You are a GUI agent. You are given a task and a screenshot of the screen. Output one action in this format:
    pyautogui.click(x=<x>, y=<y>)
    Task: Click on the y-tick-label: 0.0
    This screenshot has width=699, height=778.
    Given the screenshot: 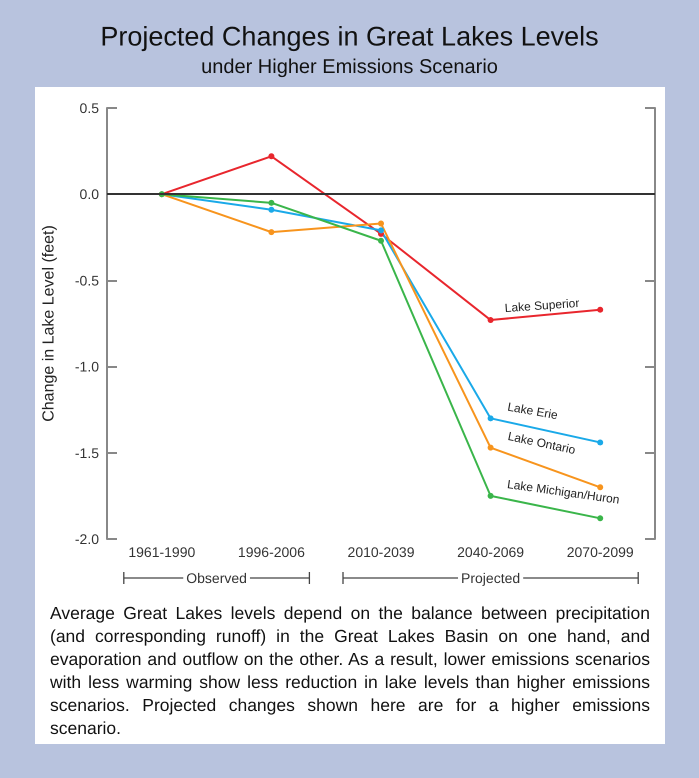 What is the action you would take?
    pyautogui.click(x=90, y=194)
    